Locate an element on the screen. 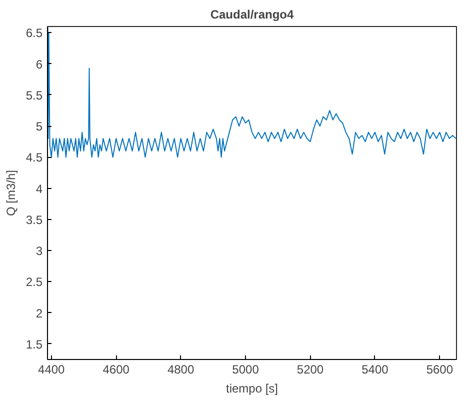  y-tick-label: 2 is located at coordinates (39, 313).